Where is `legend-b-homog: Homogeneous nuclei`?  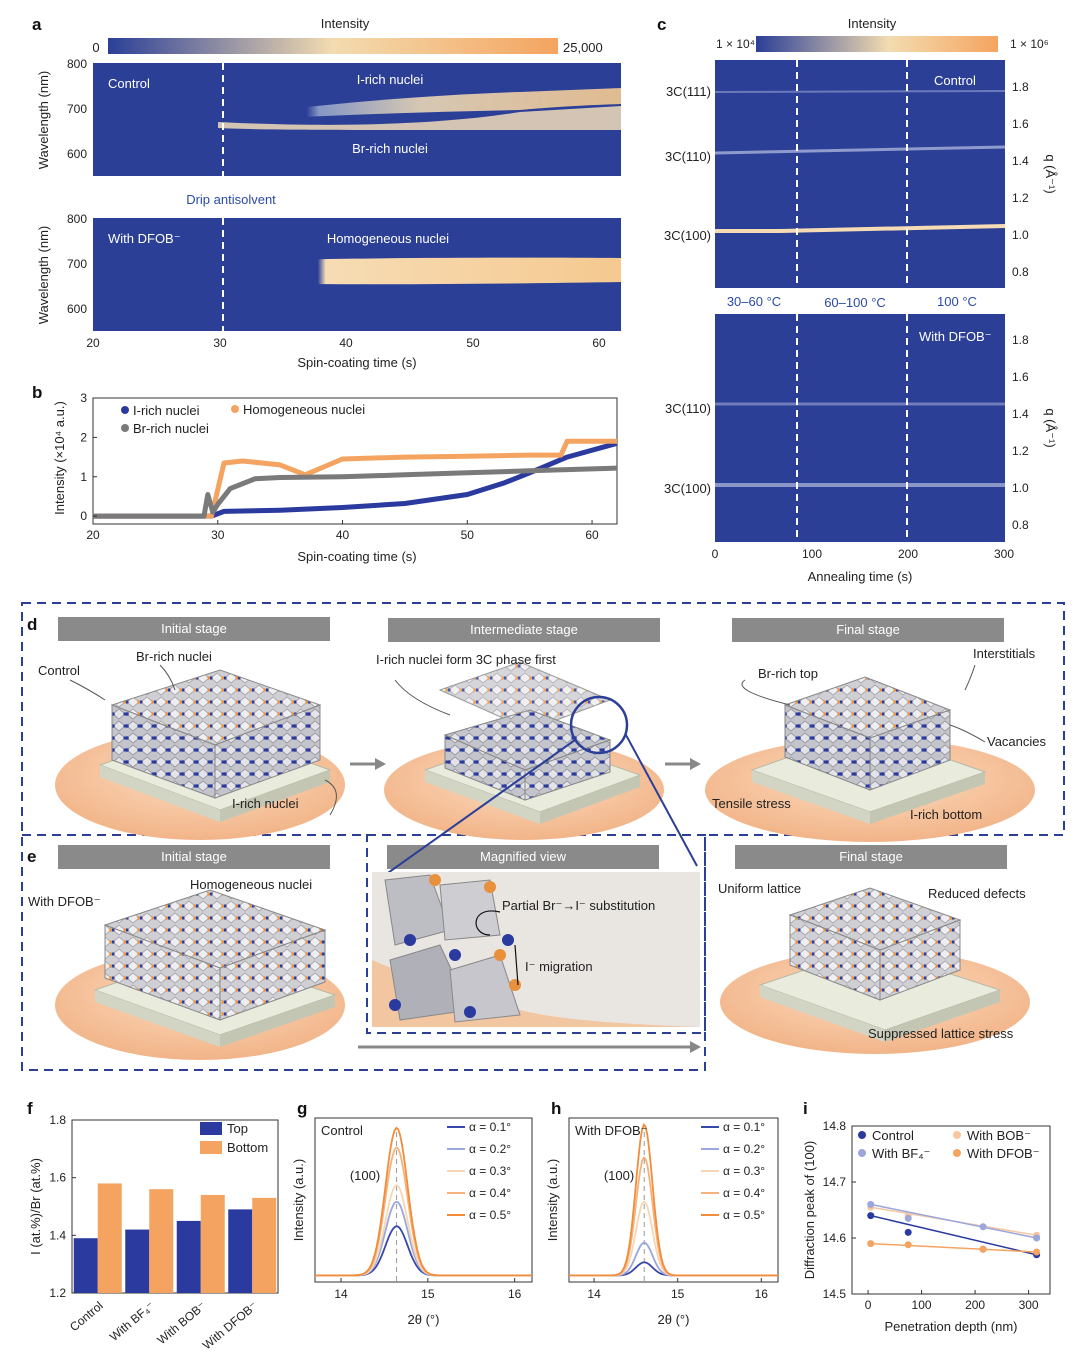 legend-b-homog: Homogeneous nuclei is located at coordinates (304, 409).